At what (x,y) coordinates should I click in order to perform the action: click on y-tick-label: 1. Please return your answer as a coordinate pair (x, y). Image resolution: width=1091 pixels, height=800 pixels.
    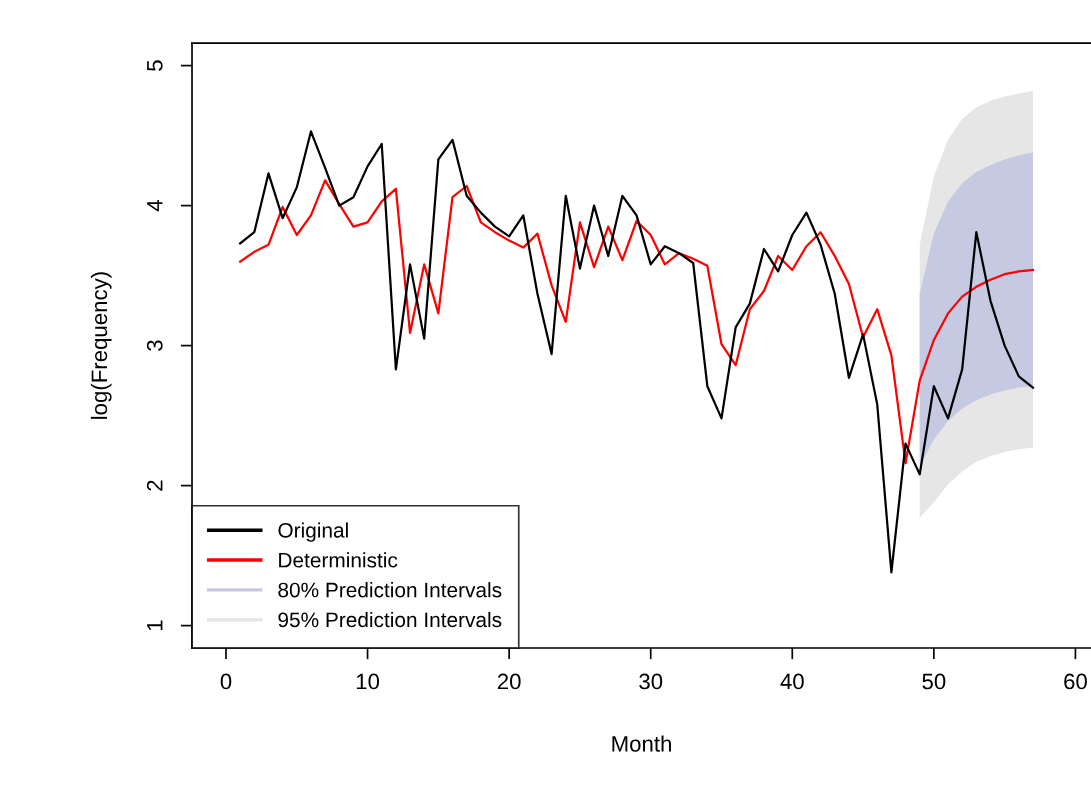
    Looking at the image, I should click on (155, 625).